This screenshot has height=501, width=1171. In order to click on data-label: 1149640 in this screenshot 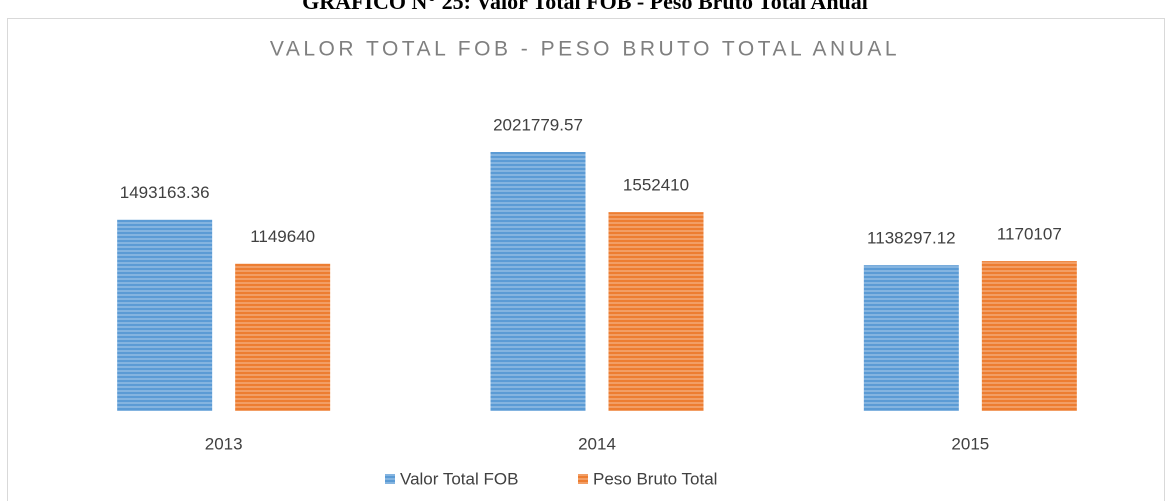, I will do `click(282, 236)`.